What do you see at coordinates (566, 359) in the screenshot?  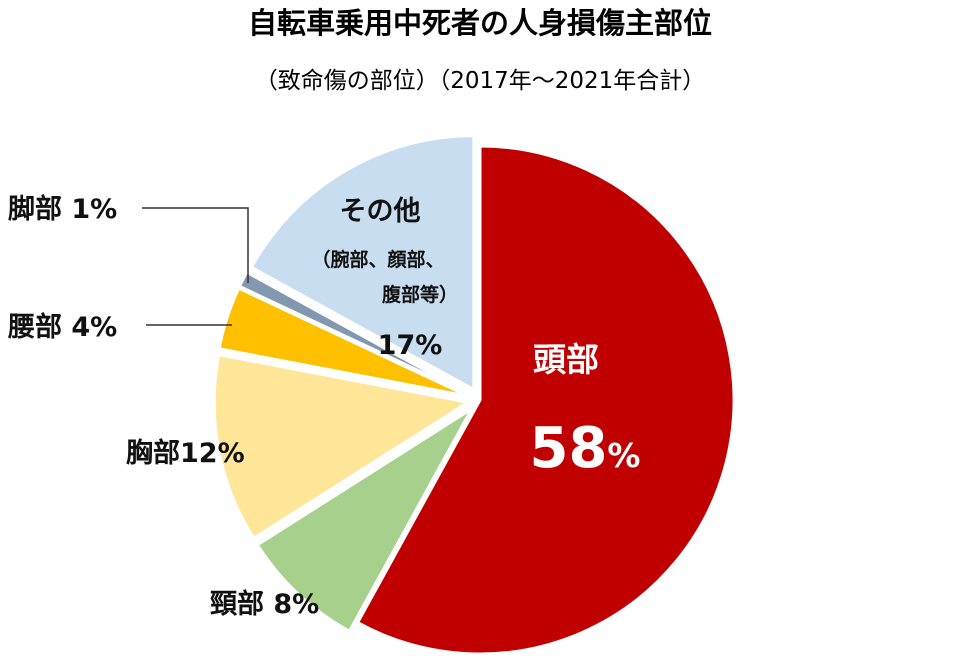 I see `head-label: 頭部` at bounding box center [566, 359].